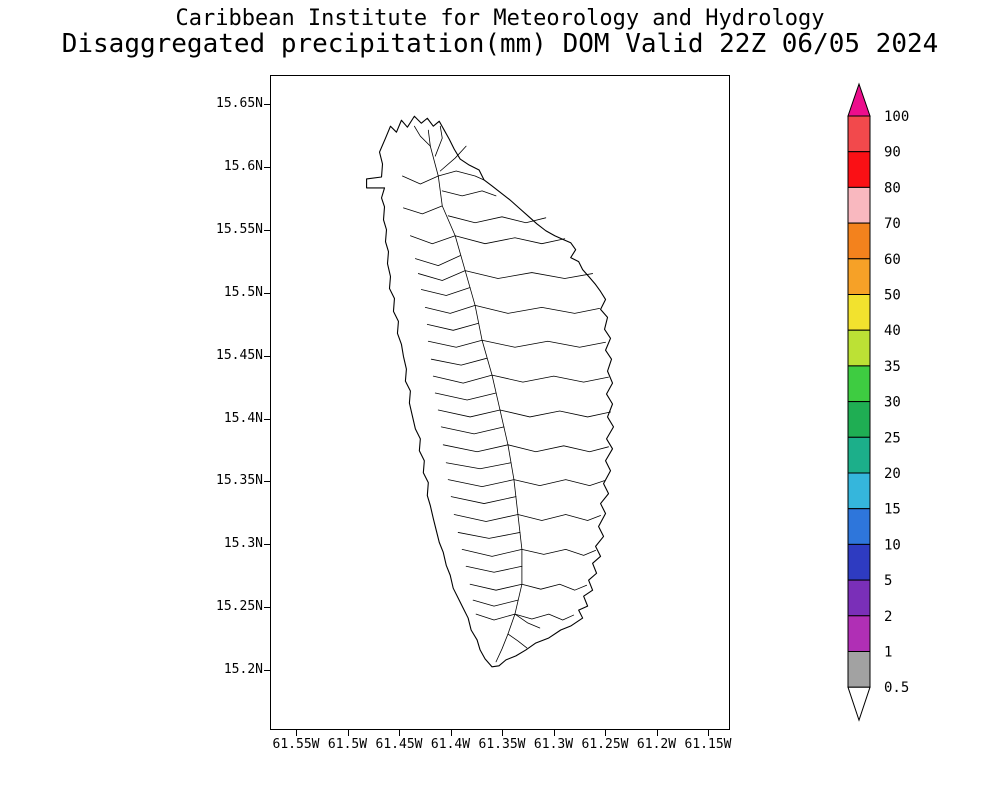 This screenshot has width=1000, height=800. What do you see at coordinates (896, 688) in the screenshot?
I see `colorbar-label: 0.5` at bounding box center [896, 688].